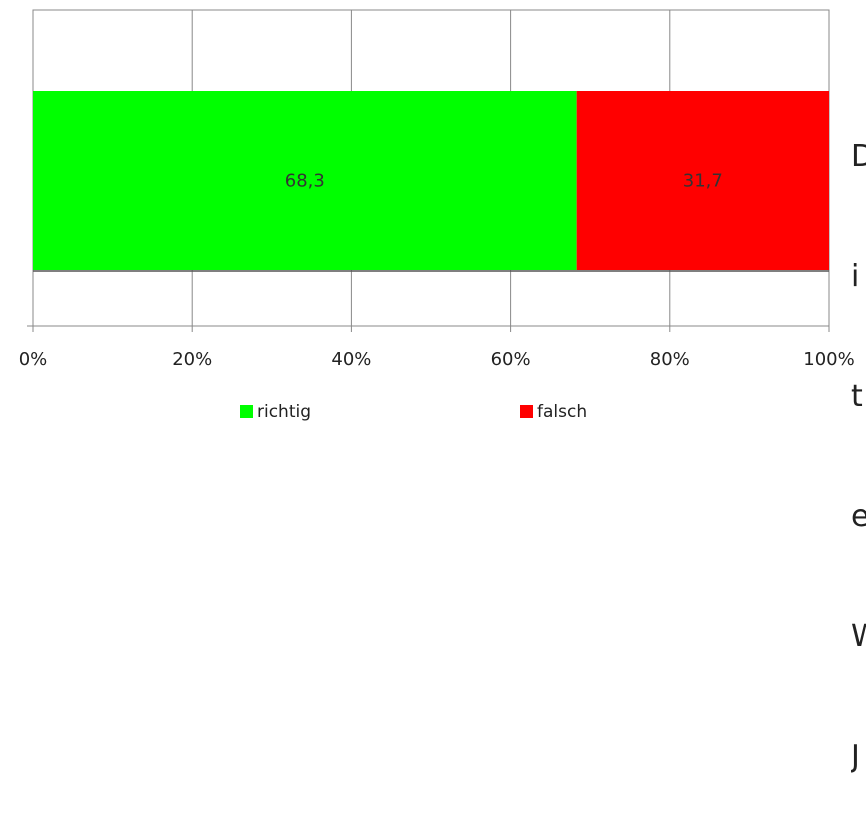 This screenshot has height=817, width=866. I want to click on x-tick-label: 20%, so click(192, 359).